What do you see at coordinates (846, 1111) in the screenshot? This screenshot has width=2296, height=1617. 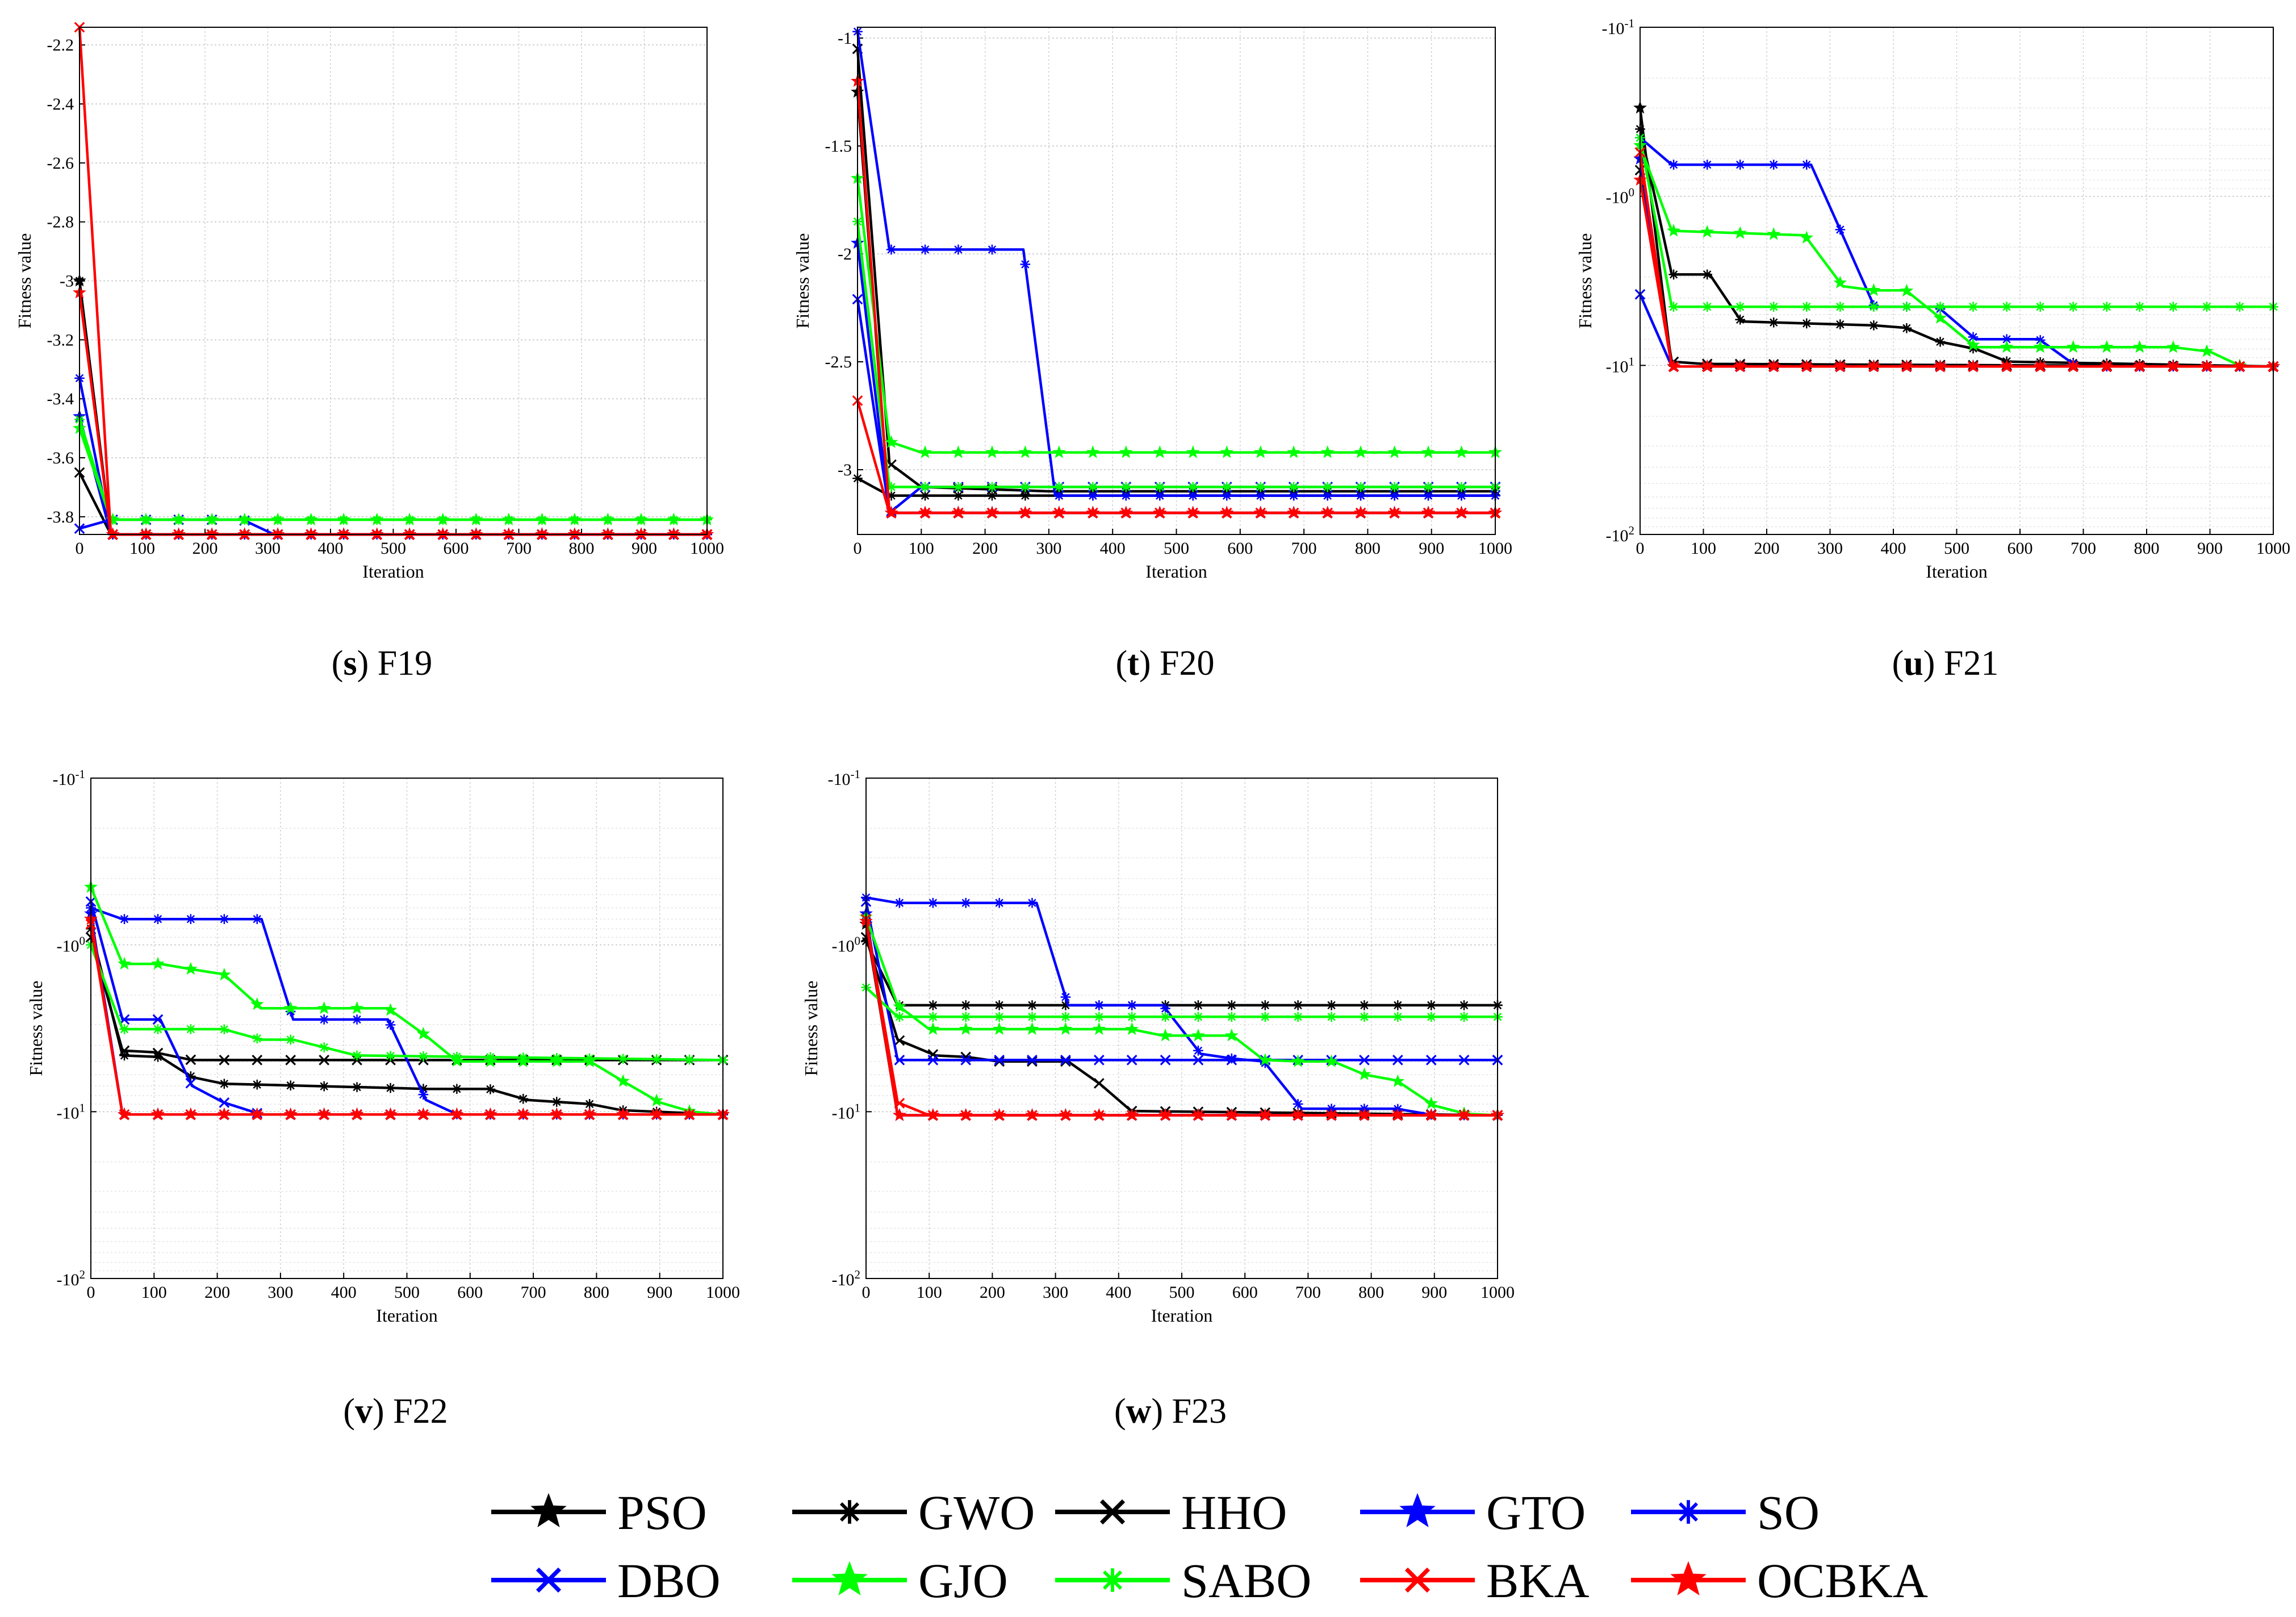 I see `y-tick-label: -101` at bounding box center [846, 1111].